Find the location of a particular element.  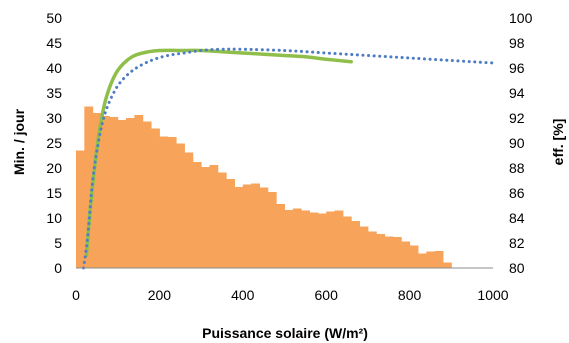

y2-tick-label: 86 is located at coordinates (517, 193).